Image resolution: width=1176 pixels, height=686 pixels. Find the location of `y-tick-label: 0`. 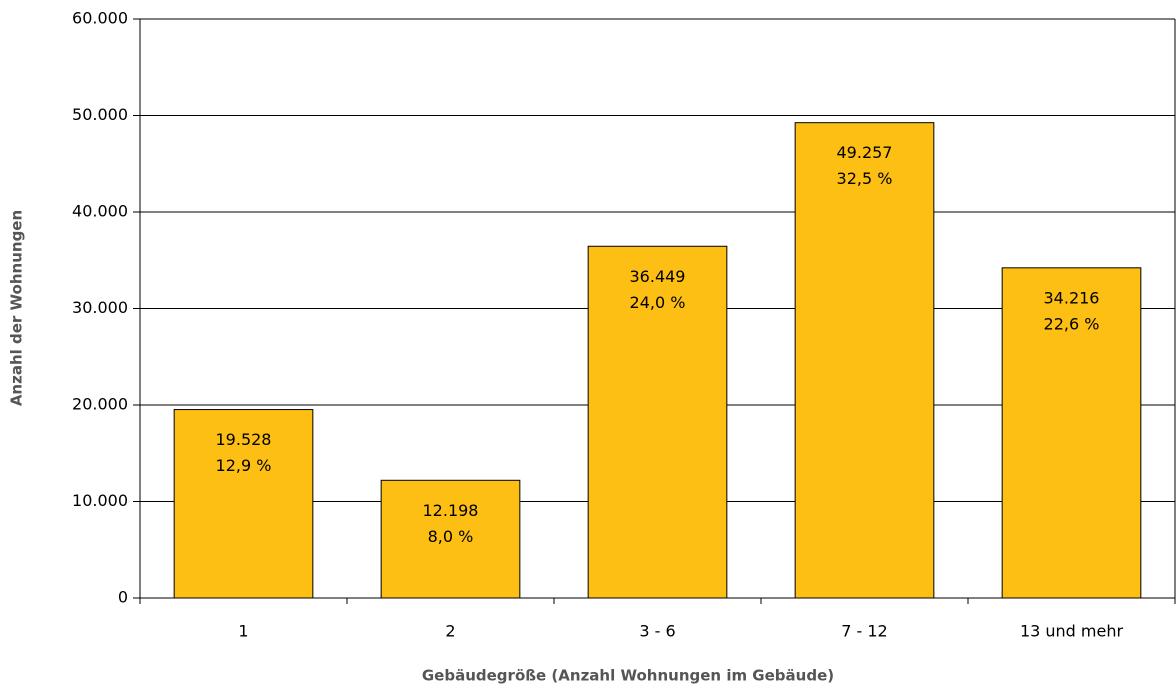

y-tick-label: 0 is located at coordinates (123, 597).